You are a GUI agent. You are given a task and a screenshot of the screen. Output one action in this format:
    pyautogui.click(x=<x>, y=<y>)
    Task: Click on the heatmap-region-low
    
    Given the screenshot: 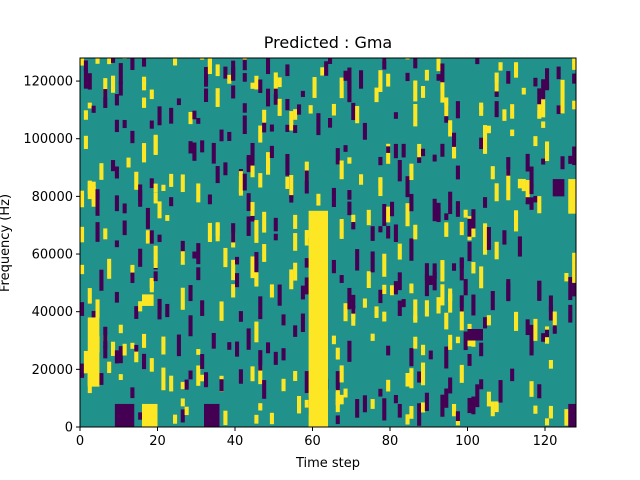 What is the action you would take?
    pyautogui.click(x=475, y=334)
    